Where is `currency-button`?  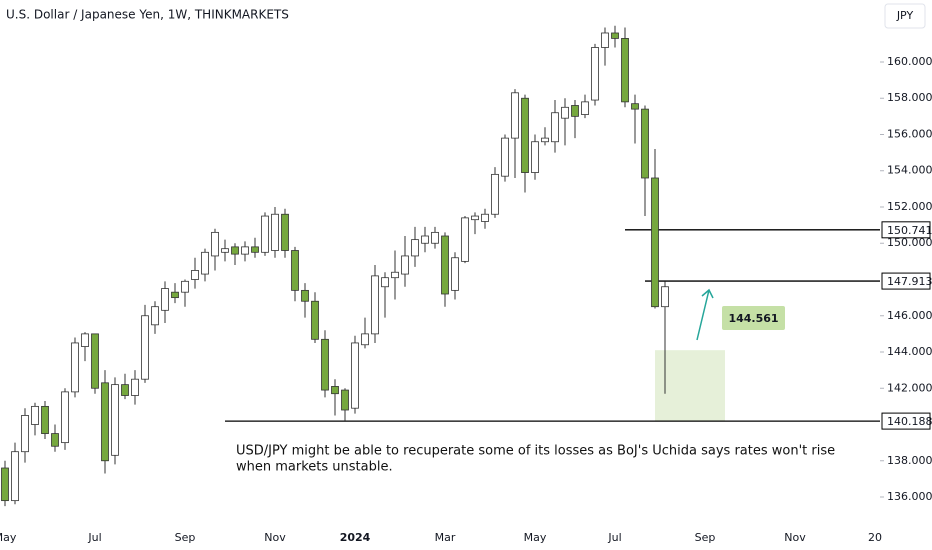
currency-button is located at coordinates (905, 16).